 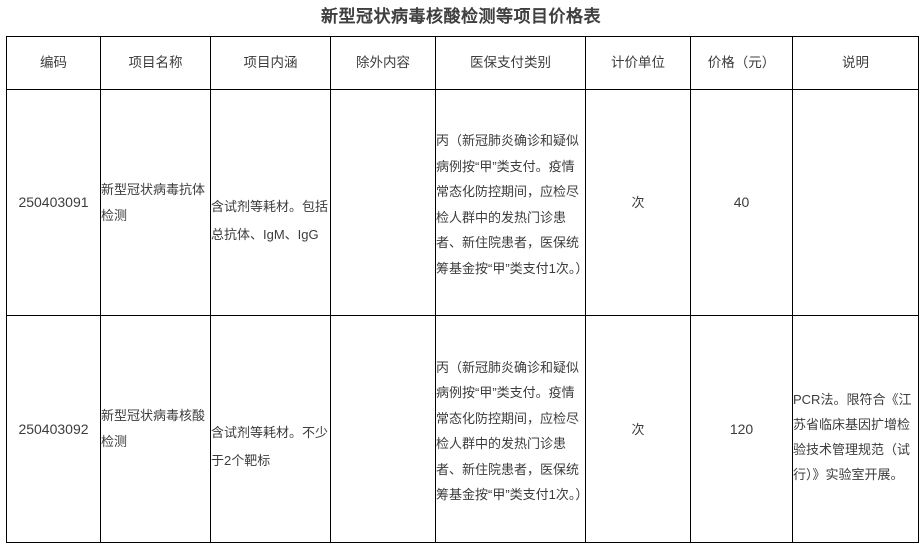 I want to click on table-header-row: 编码 项目名称 项目内涵 除外内容 医保支付类别 计价单位 价格（元） 说明, so click(x=462, y=63).